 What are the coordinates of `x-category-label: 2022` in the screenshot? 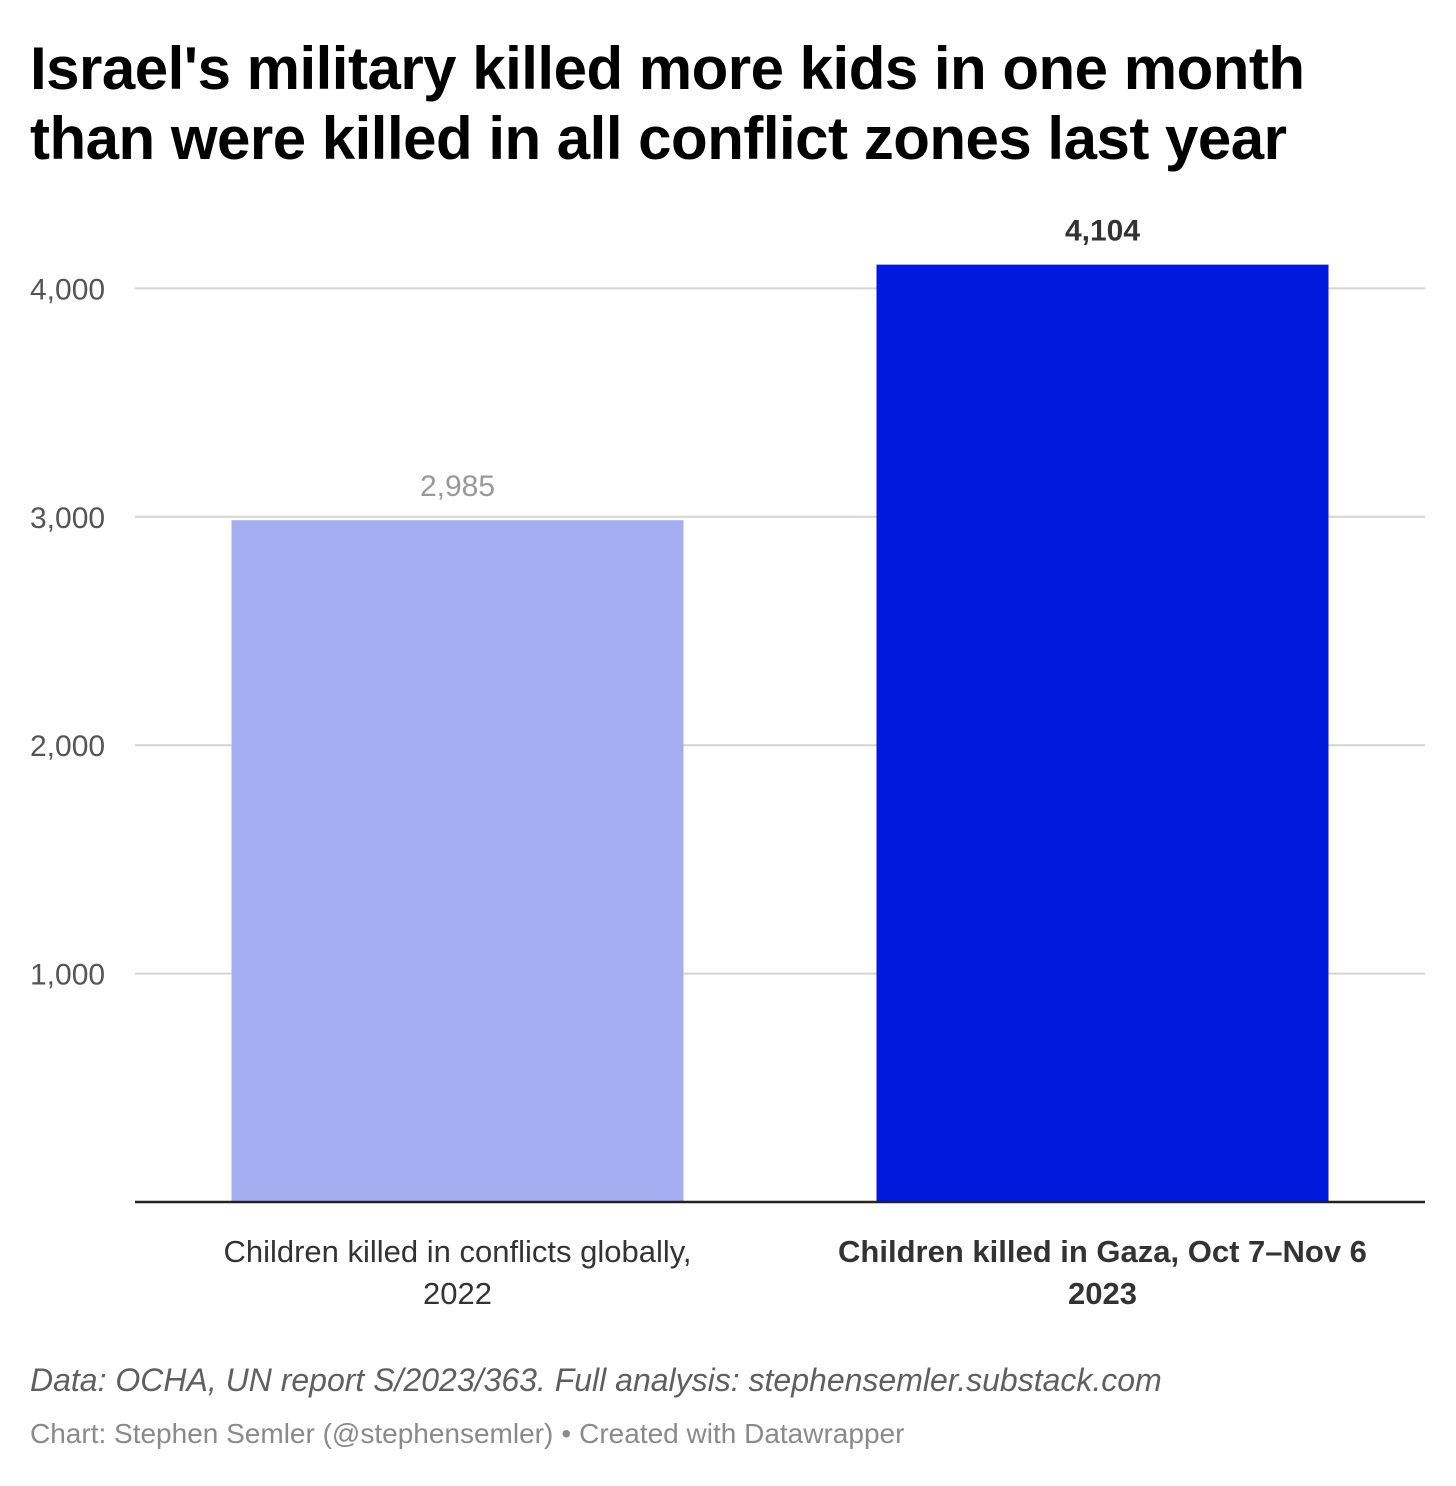 It's located at (457, 1293).